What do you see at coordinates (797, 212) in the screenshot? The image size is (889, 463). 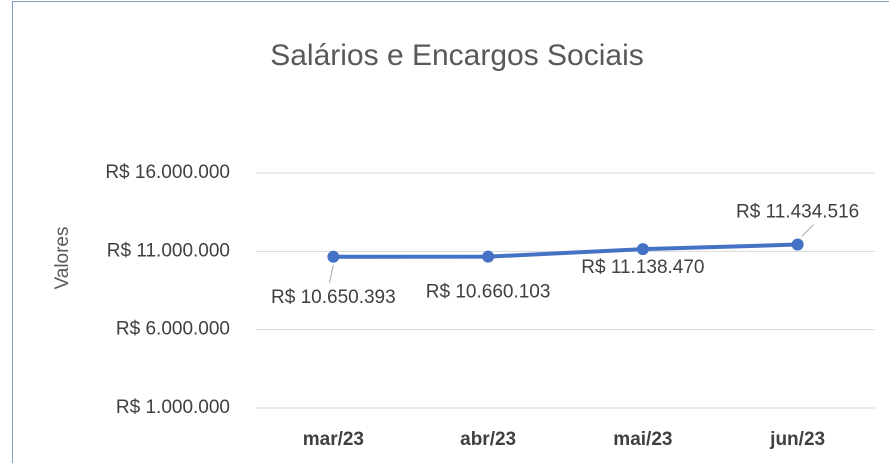 I see `data-label: R$ 11.434.516` at bounding box center [797, 212].